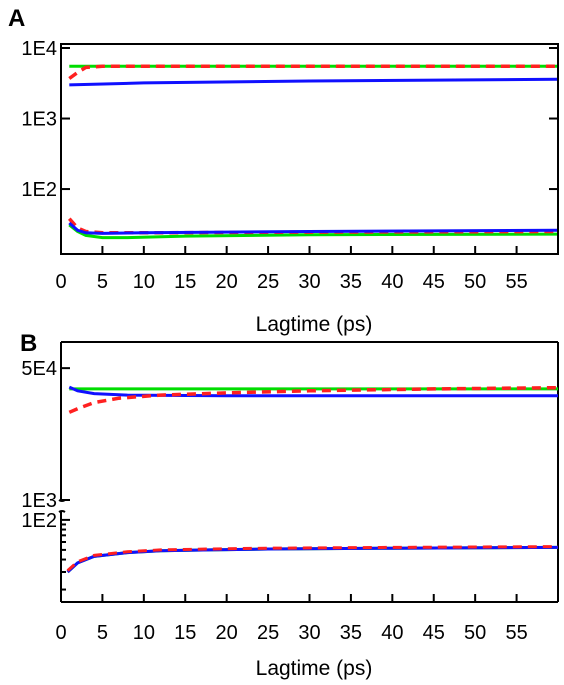 The height and width of the screenshot is (685, 564). What do you see at coordinates (314, 668) in the screenshot?
I see `panel-b-x-axis-title: Lagtime (ps)` at bounding box center [314, 668].